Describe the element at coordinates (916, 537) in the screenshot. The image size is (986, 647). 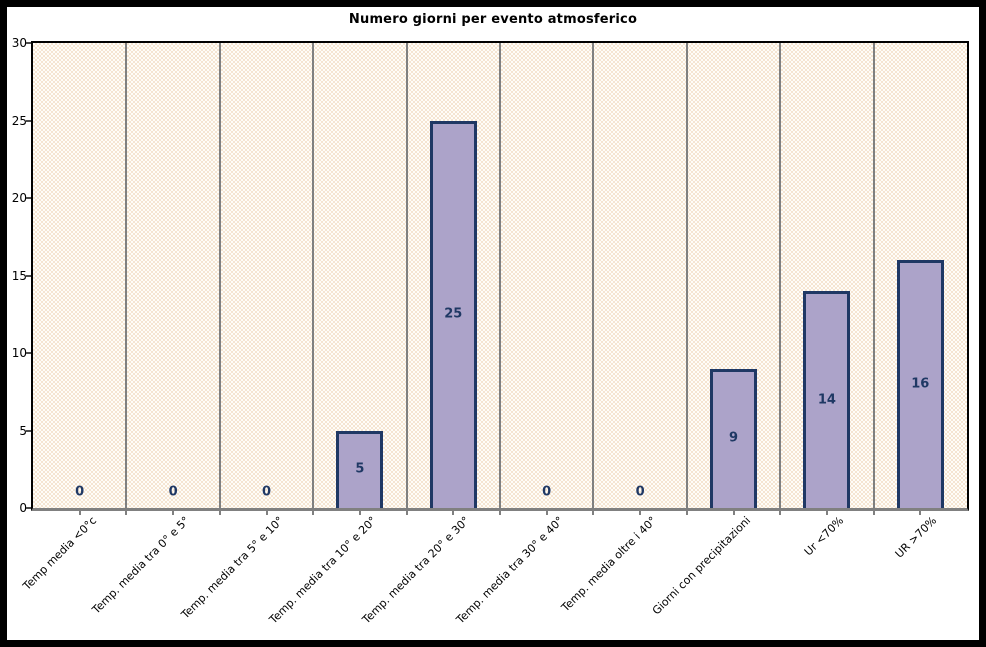
I see `x-axis-label: UR >70%` at that location.